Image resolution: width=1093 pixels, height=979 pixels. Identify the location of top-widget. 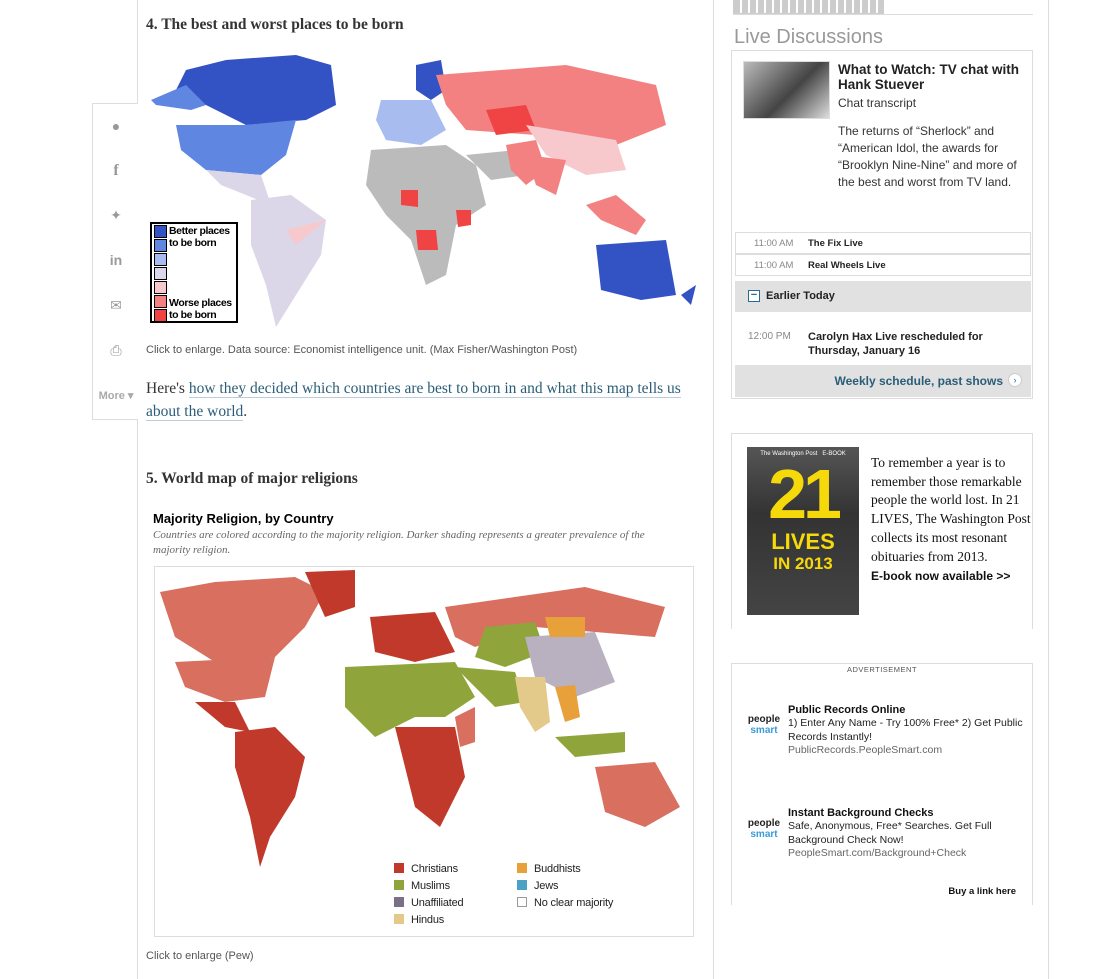
(808, 7).